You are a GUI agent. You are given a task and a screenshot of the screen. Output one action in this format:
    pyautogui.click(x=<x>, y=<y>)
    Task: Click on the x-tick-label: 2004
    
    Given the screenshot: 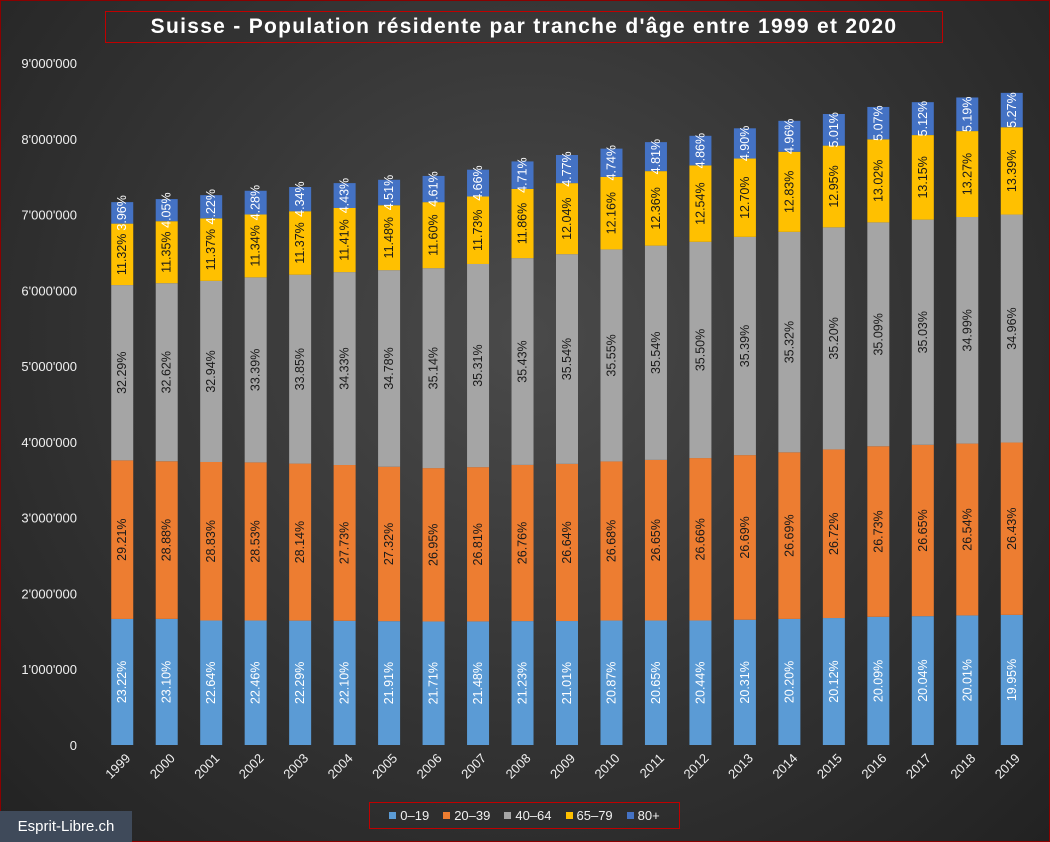 What is the action you would take?
    pyautogui.click(x=340, y=766)
    